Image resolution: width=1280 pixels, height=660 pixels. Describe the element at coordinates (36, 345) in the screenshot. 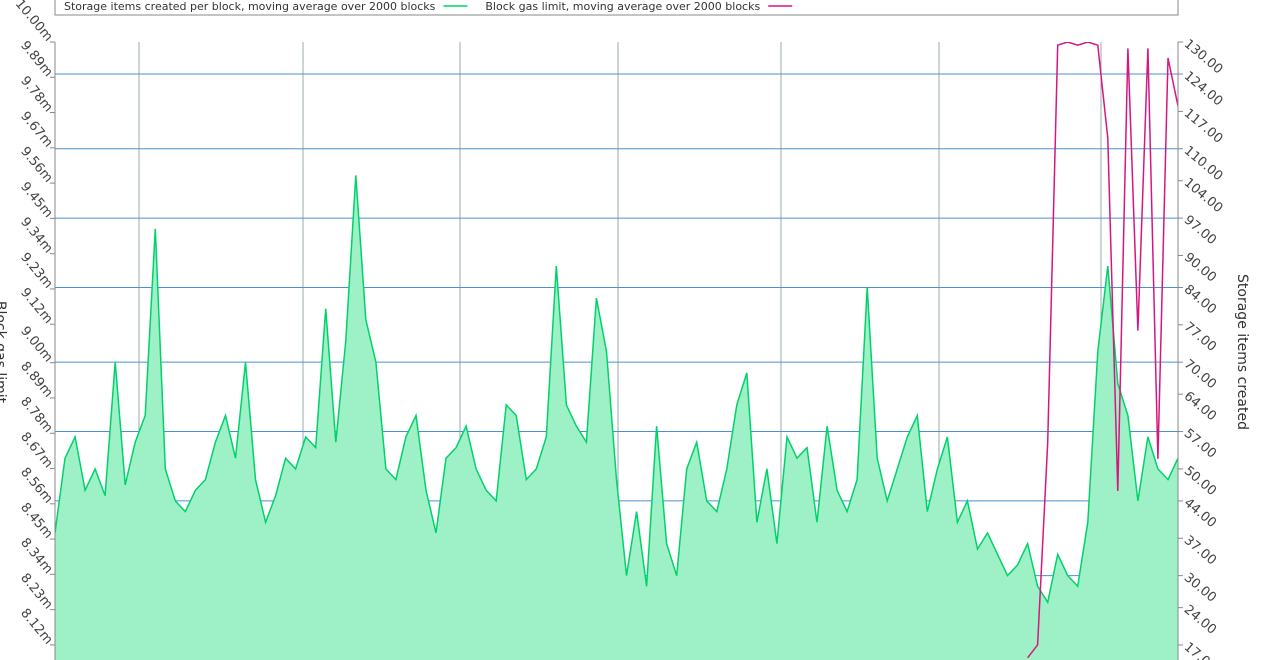

I see `y-tick-label: 9.00m` at that location.